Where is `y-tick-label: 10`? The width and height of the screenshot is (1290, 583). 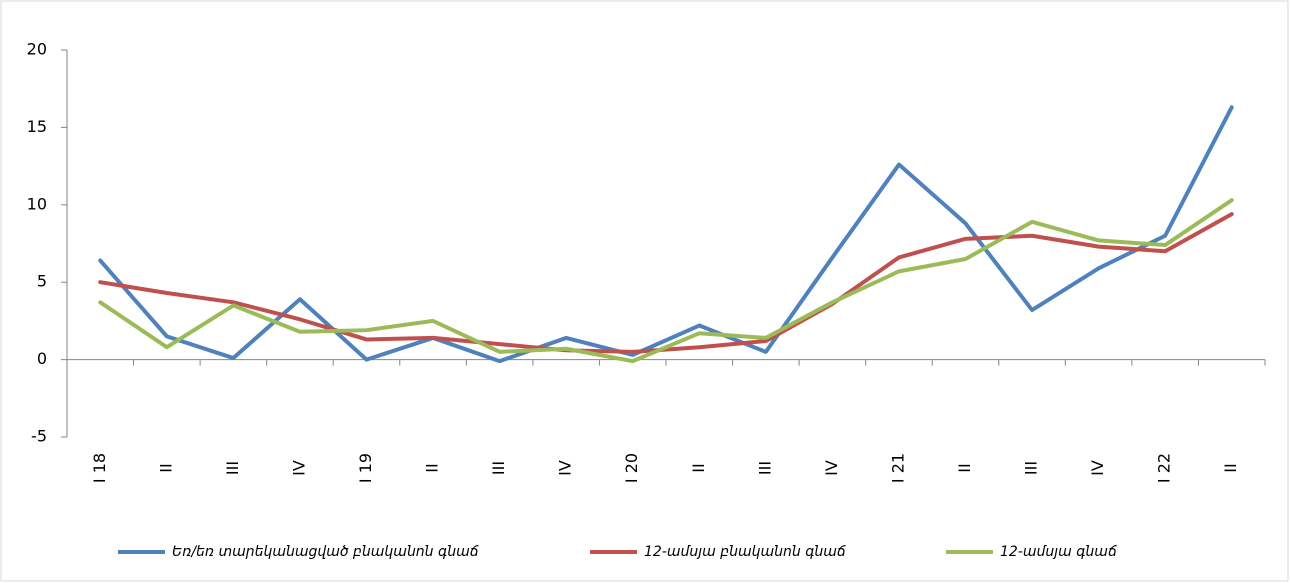 y-tick-label: 10 is located at coordinates (37, 203).